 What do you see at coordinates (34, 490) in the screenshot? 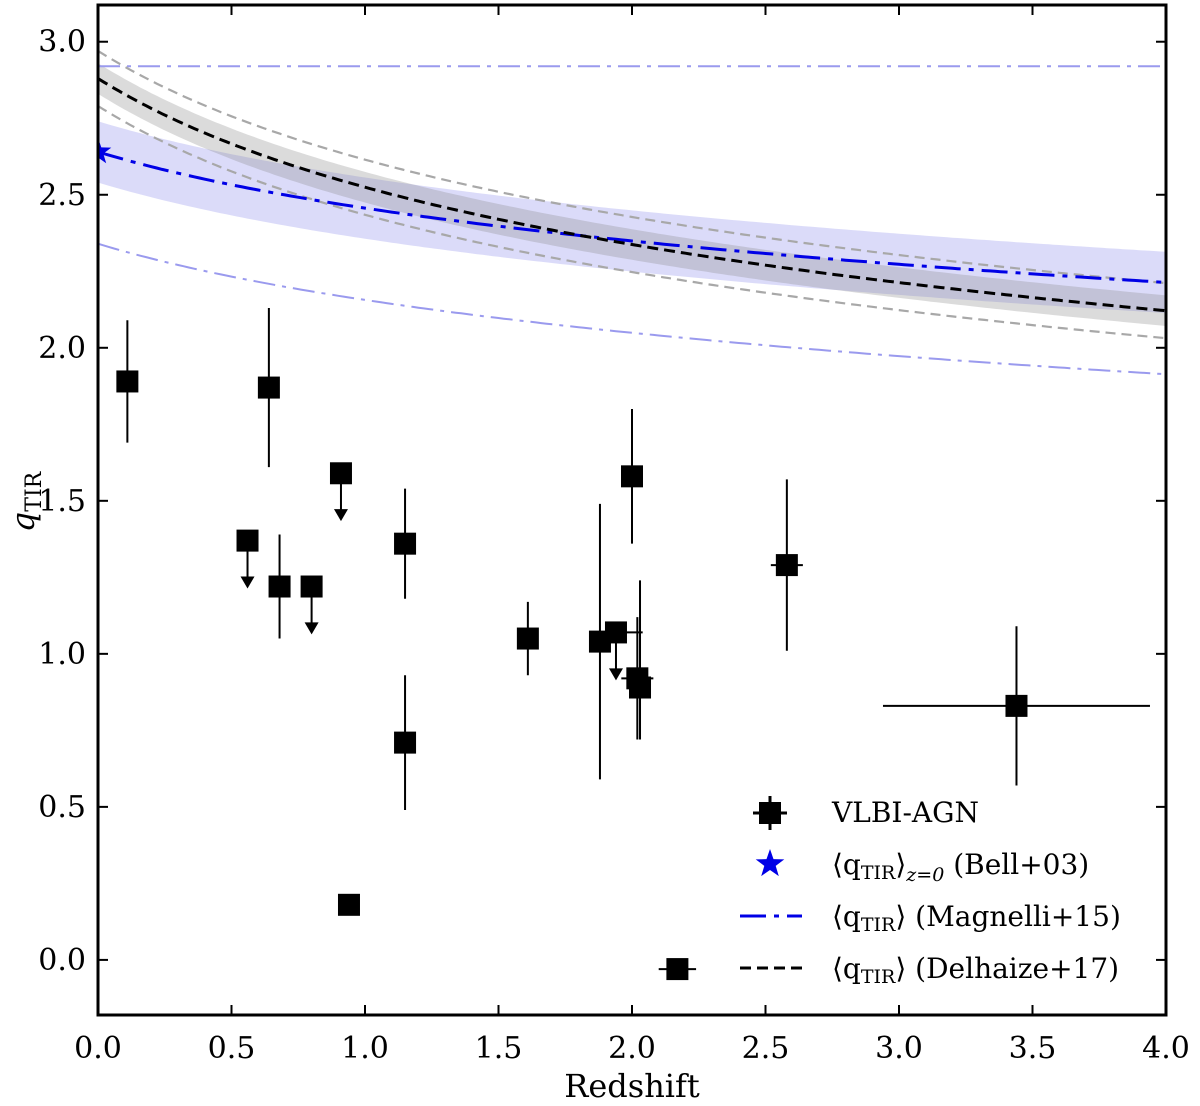
I see `y-axis-label-sub: TIR` at bounding box center [34, 490].